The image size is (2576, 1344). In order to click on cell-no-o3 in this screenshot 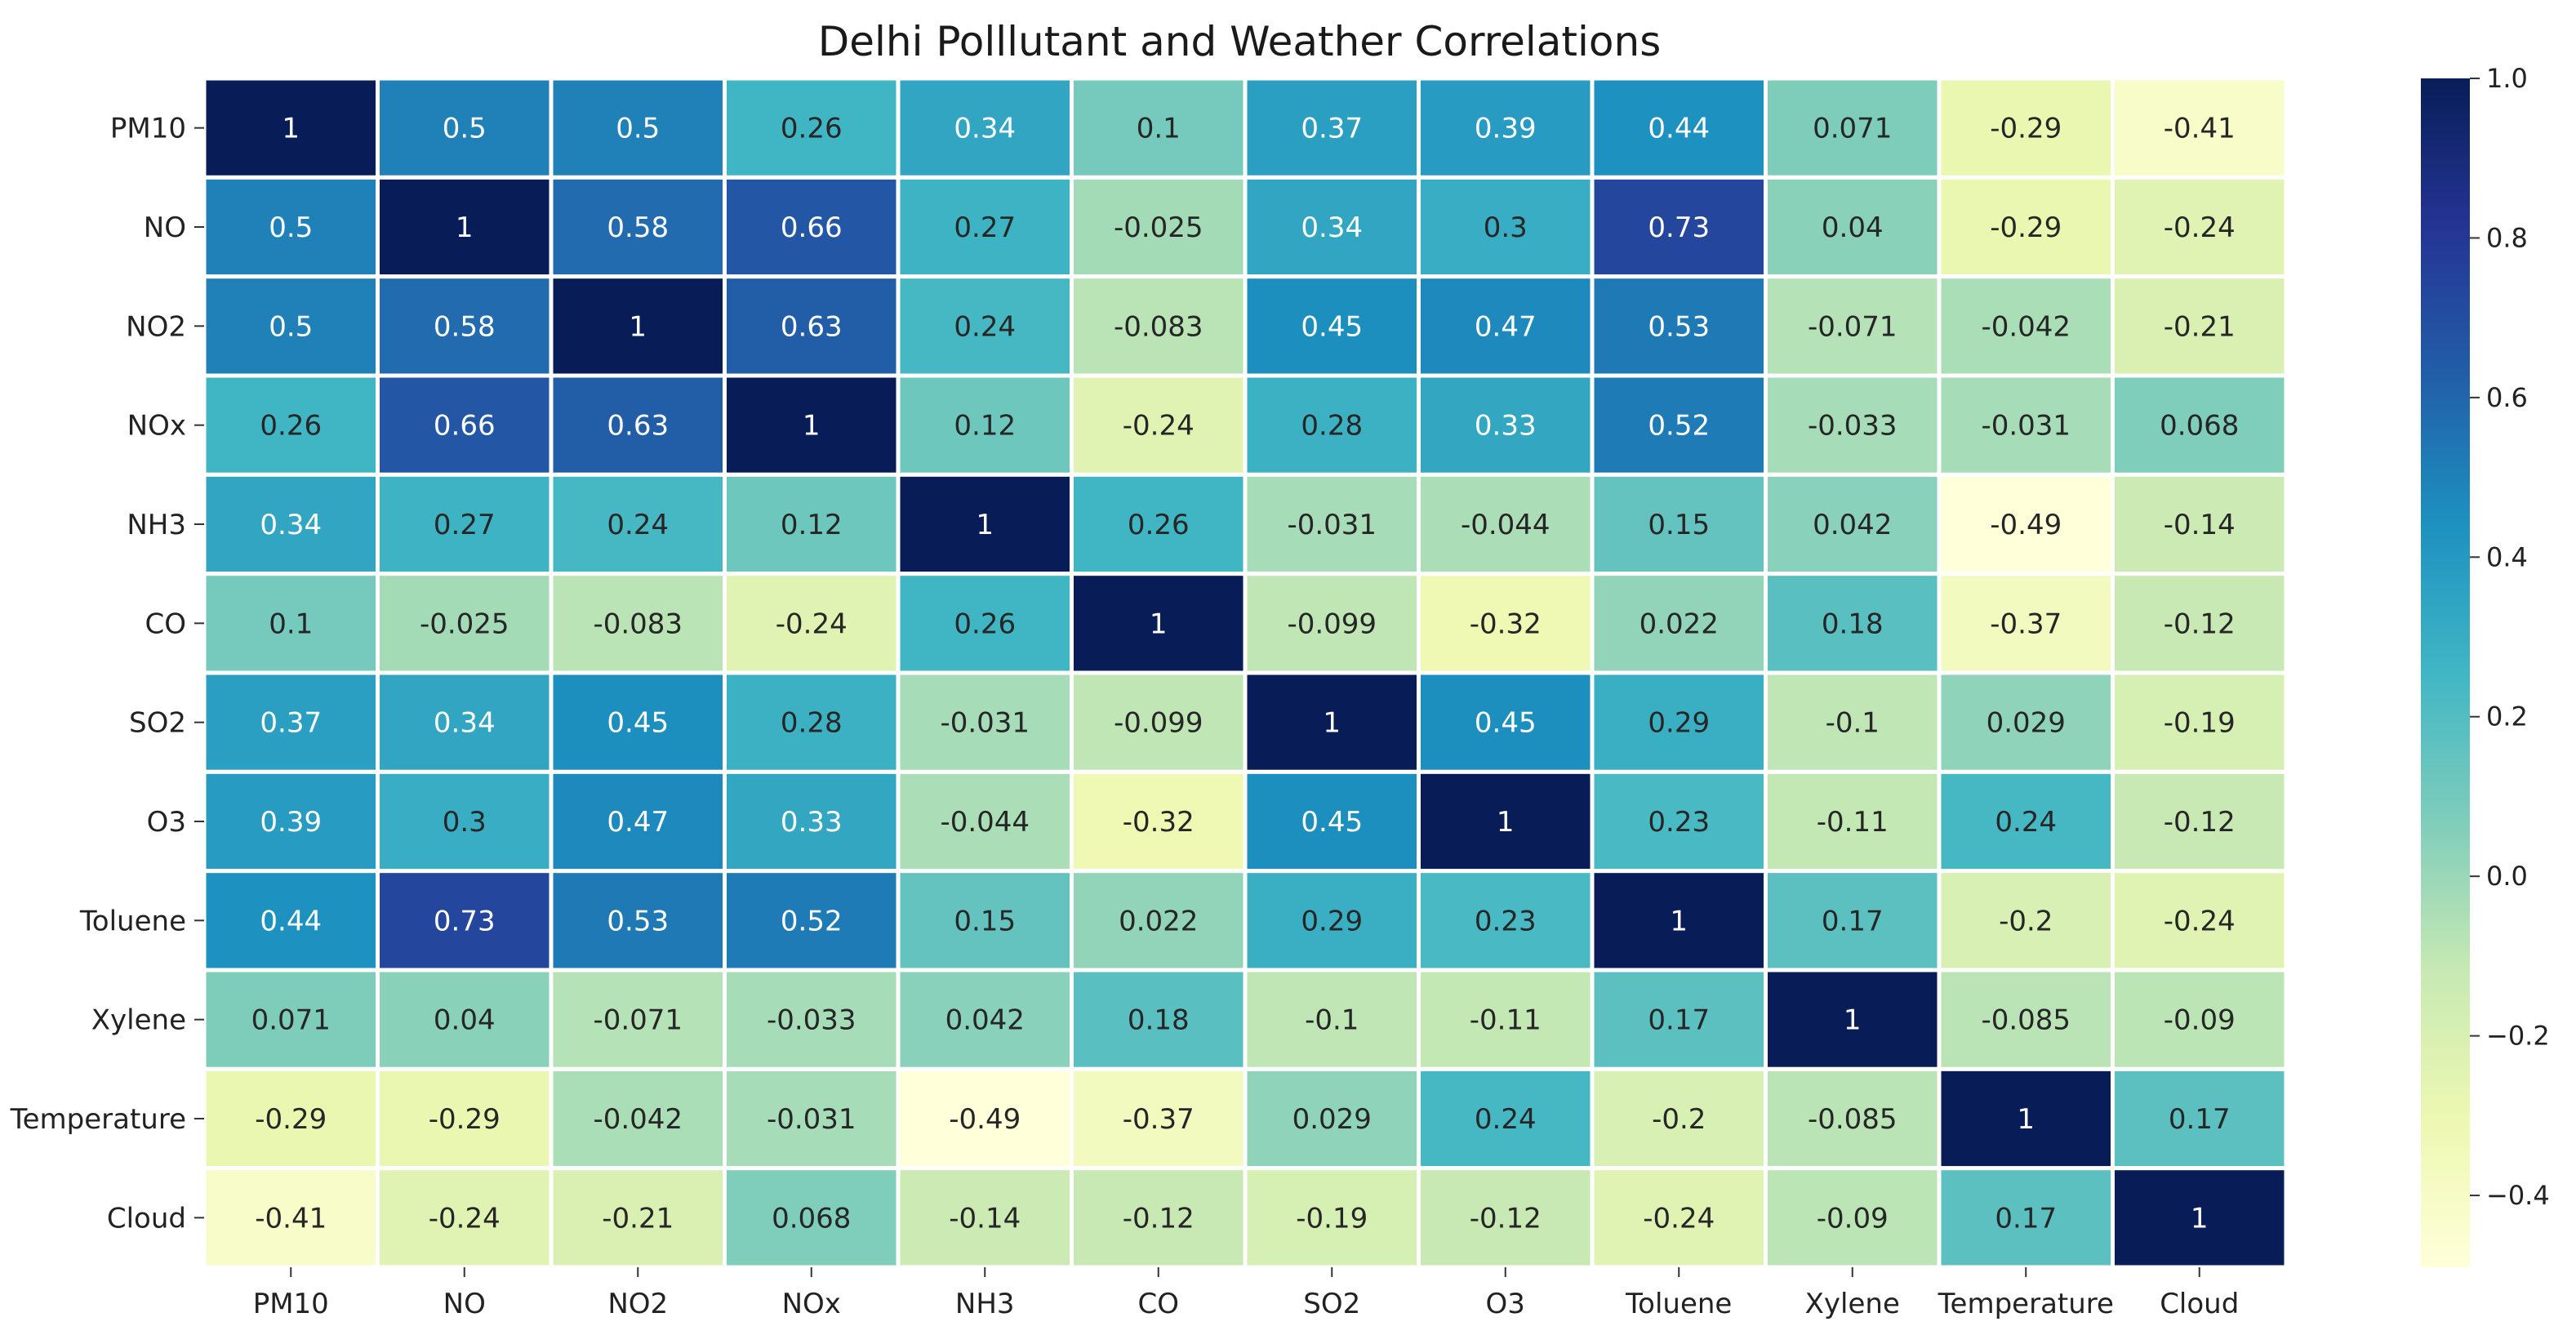, I will do `click(1506, 227)`.